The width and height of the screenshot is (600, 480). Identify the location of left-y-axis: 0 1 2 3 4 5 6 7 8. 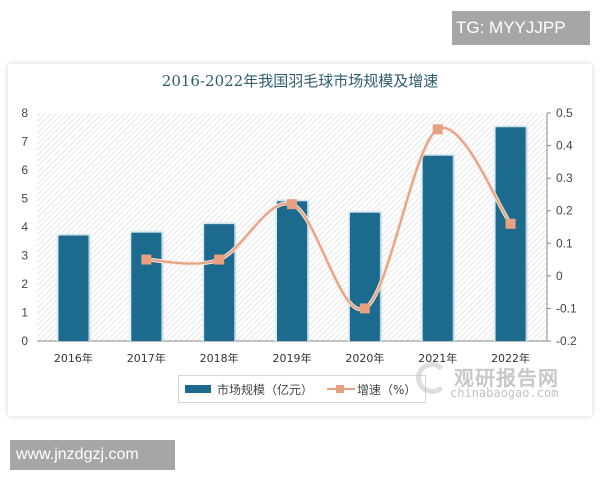
(24, 227).